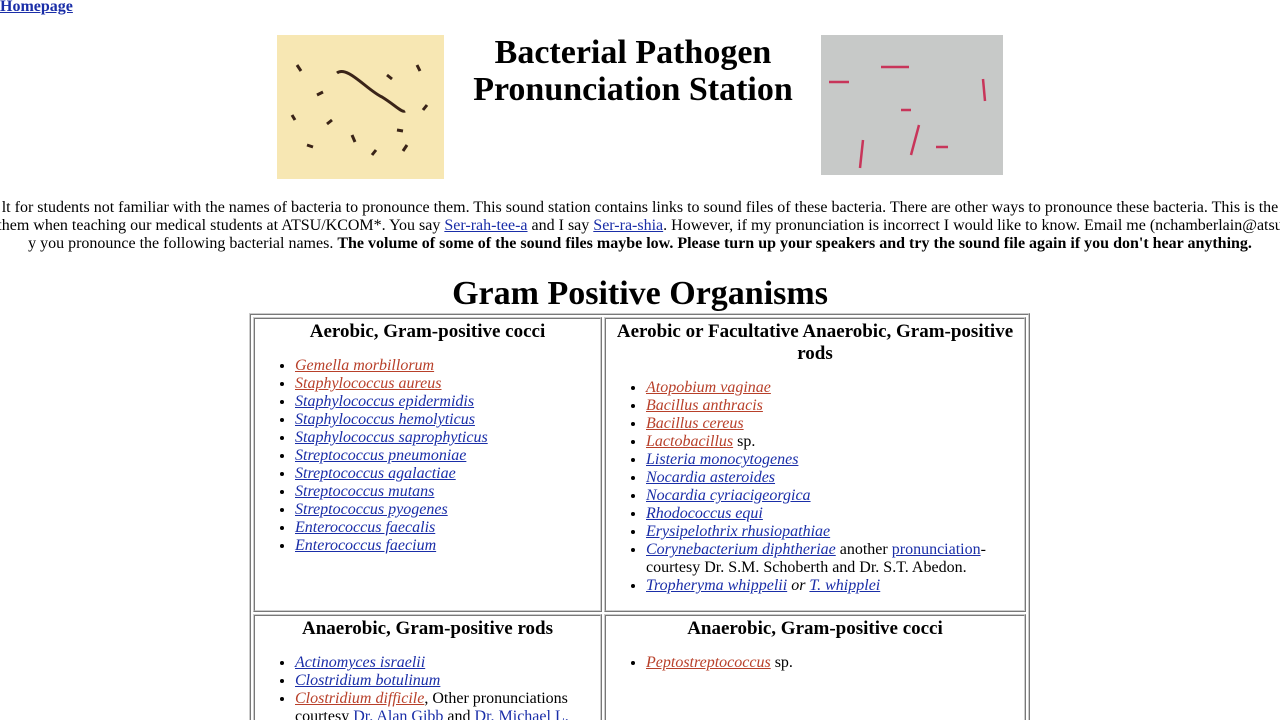 The width and height of the screenshot is (1280, 720). I want to click on organism-link: Staphylococcus aureus, so click(368, 383).